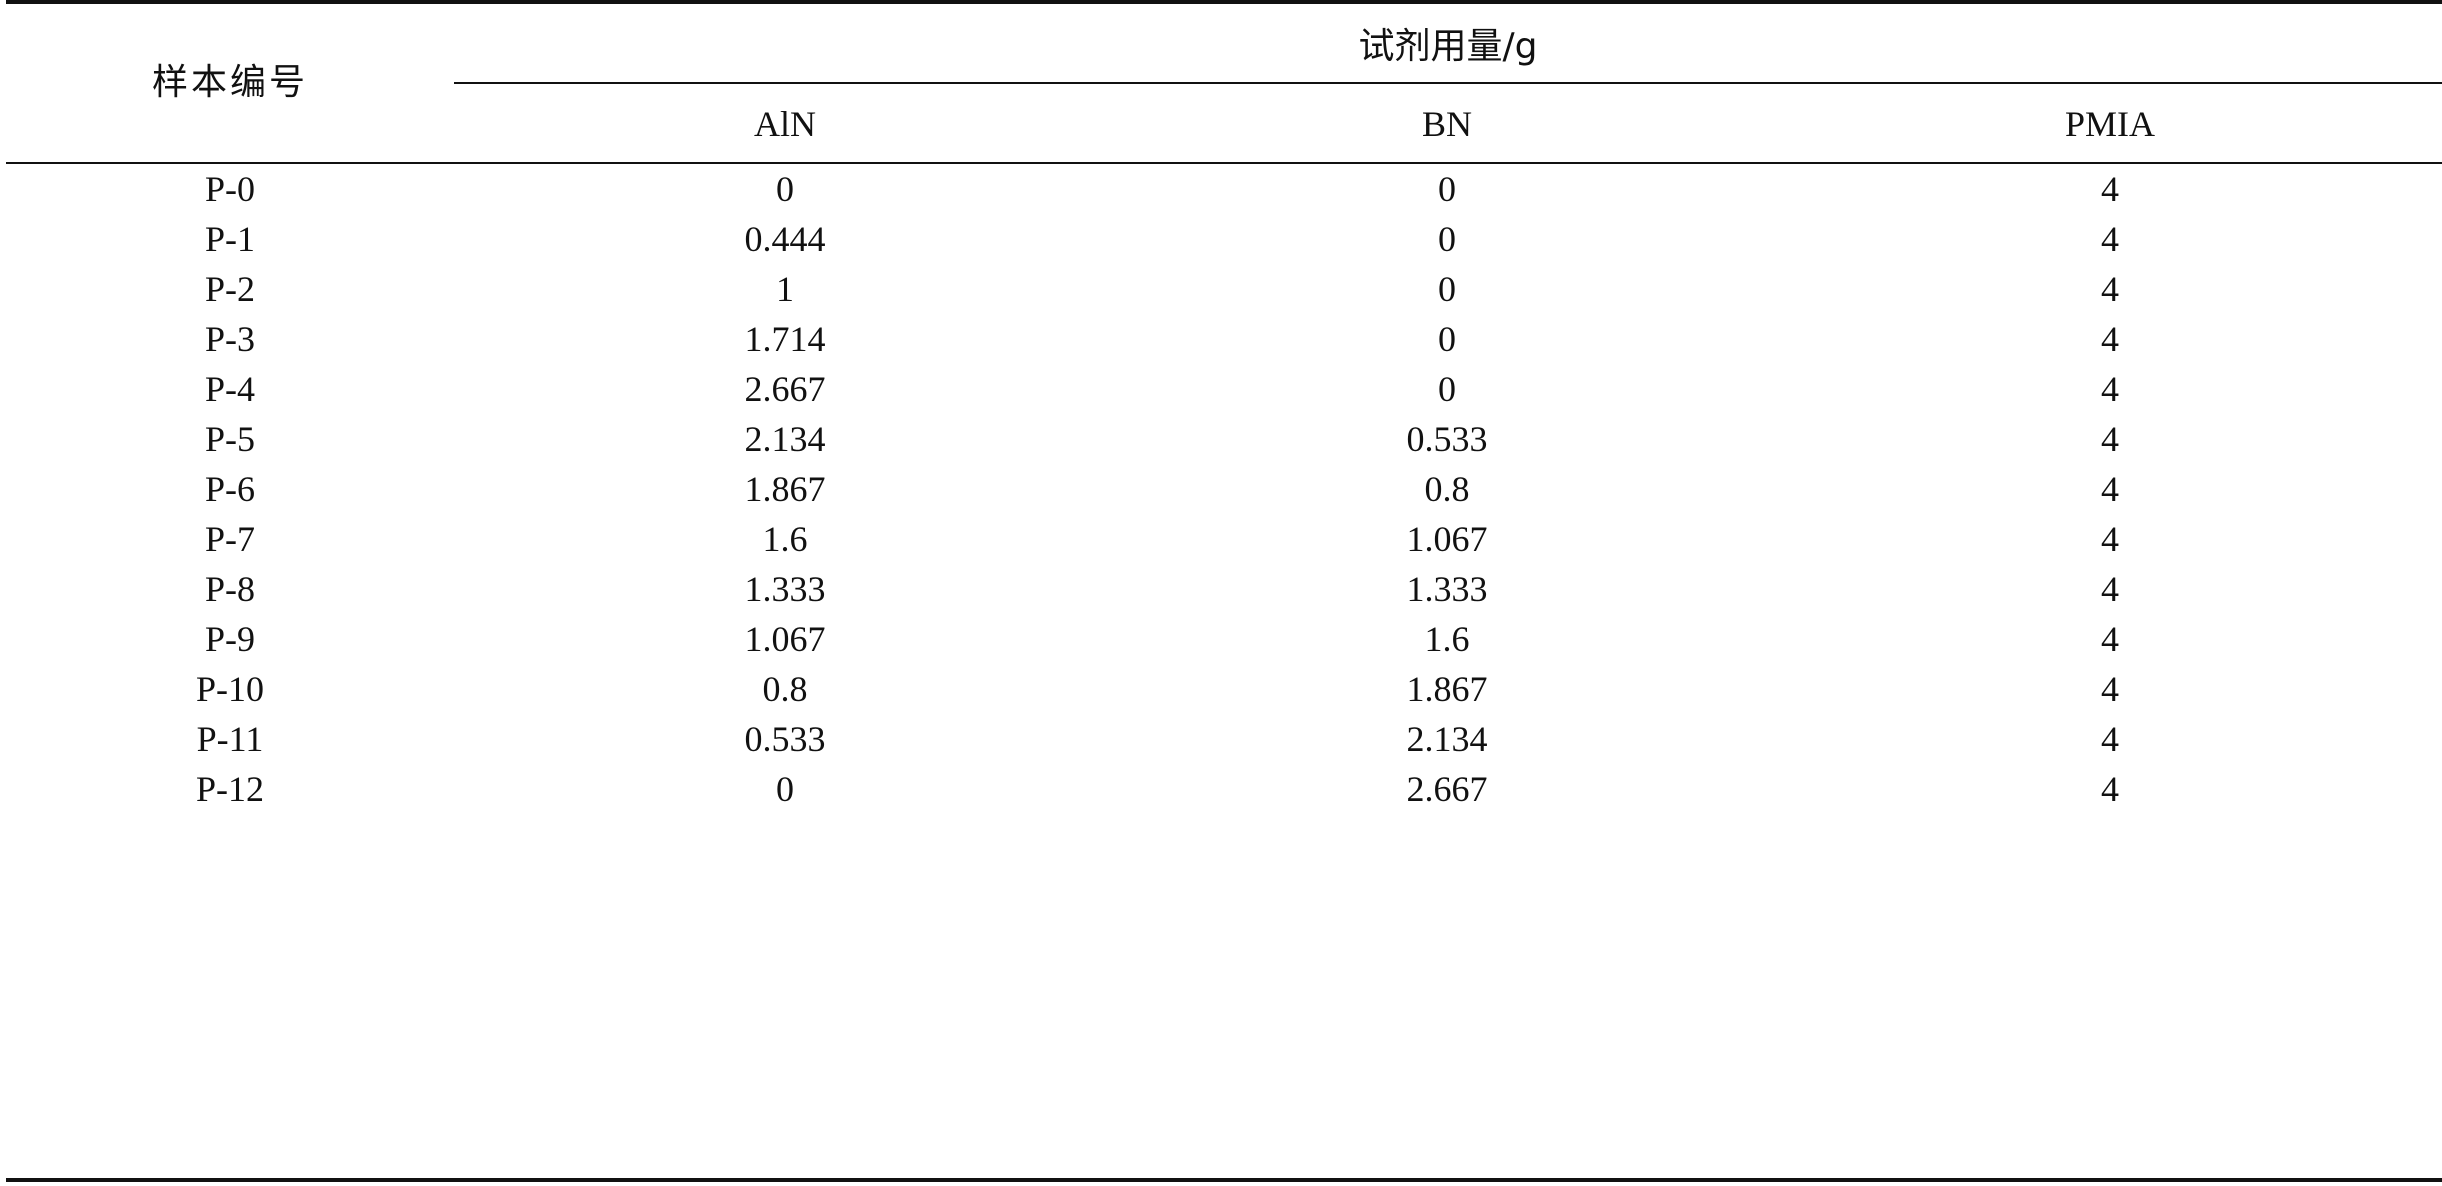  Describe the element at coordinates (1221, 789) in the screenshot. I see `table-row: P-12 0 2.667 4` at that location.